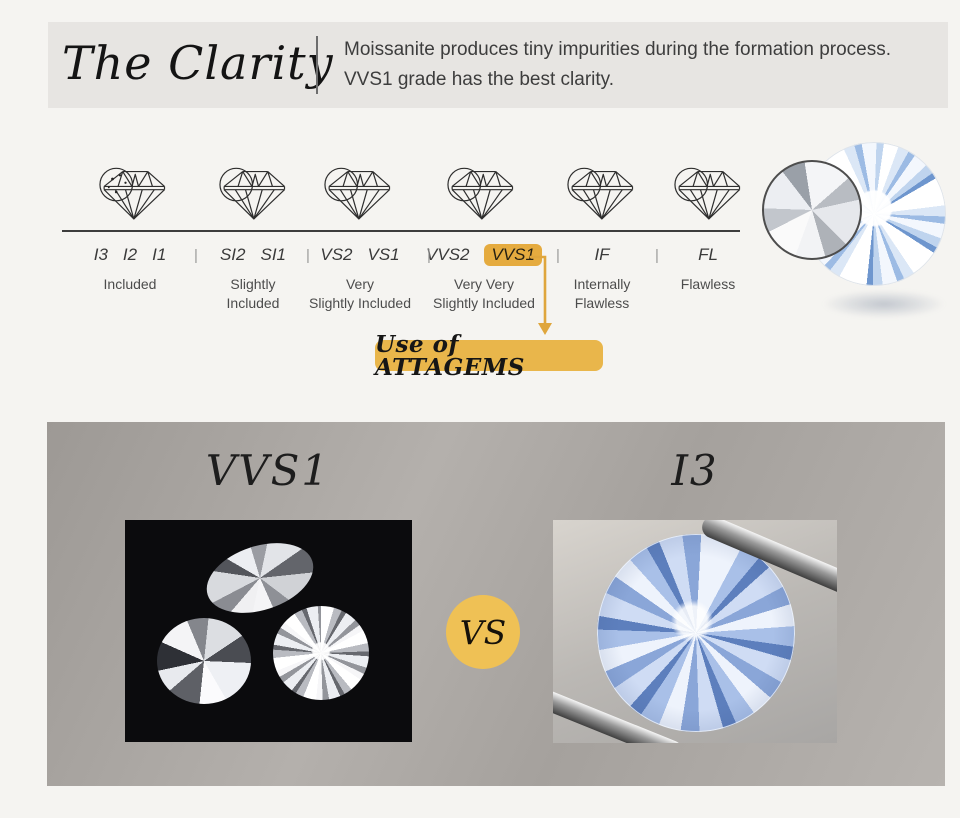 The height and width of the screenshot is (818, 960). What do you see at coordinates (268, 470) in the screenshot?
I see `left-title: VVS1` at bounding box center [268, 470].